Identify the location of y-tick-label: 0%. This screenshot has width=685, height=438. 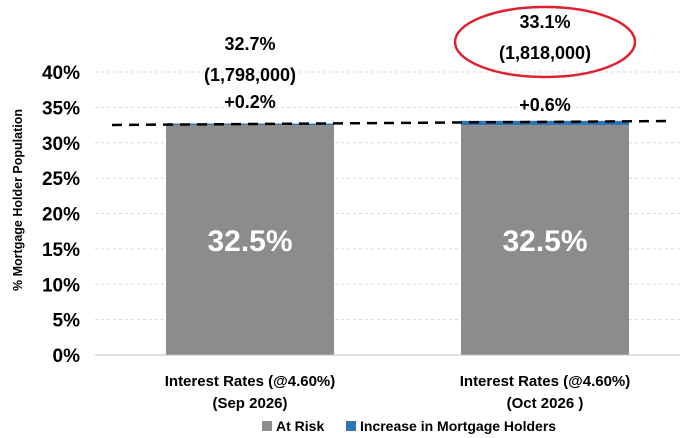
(67, 356).